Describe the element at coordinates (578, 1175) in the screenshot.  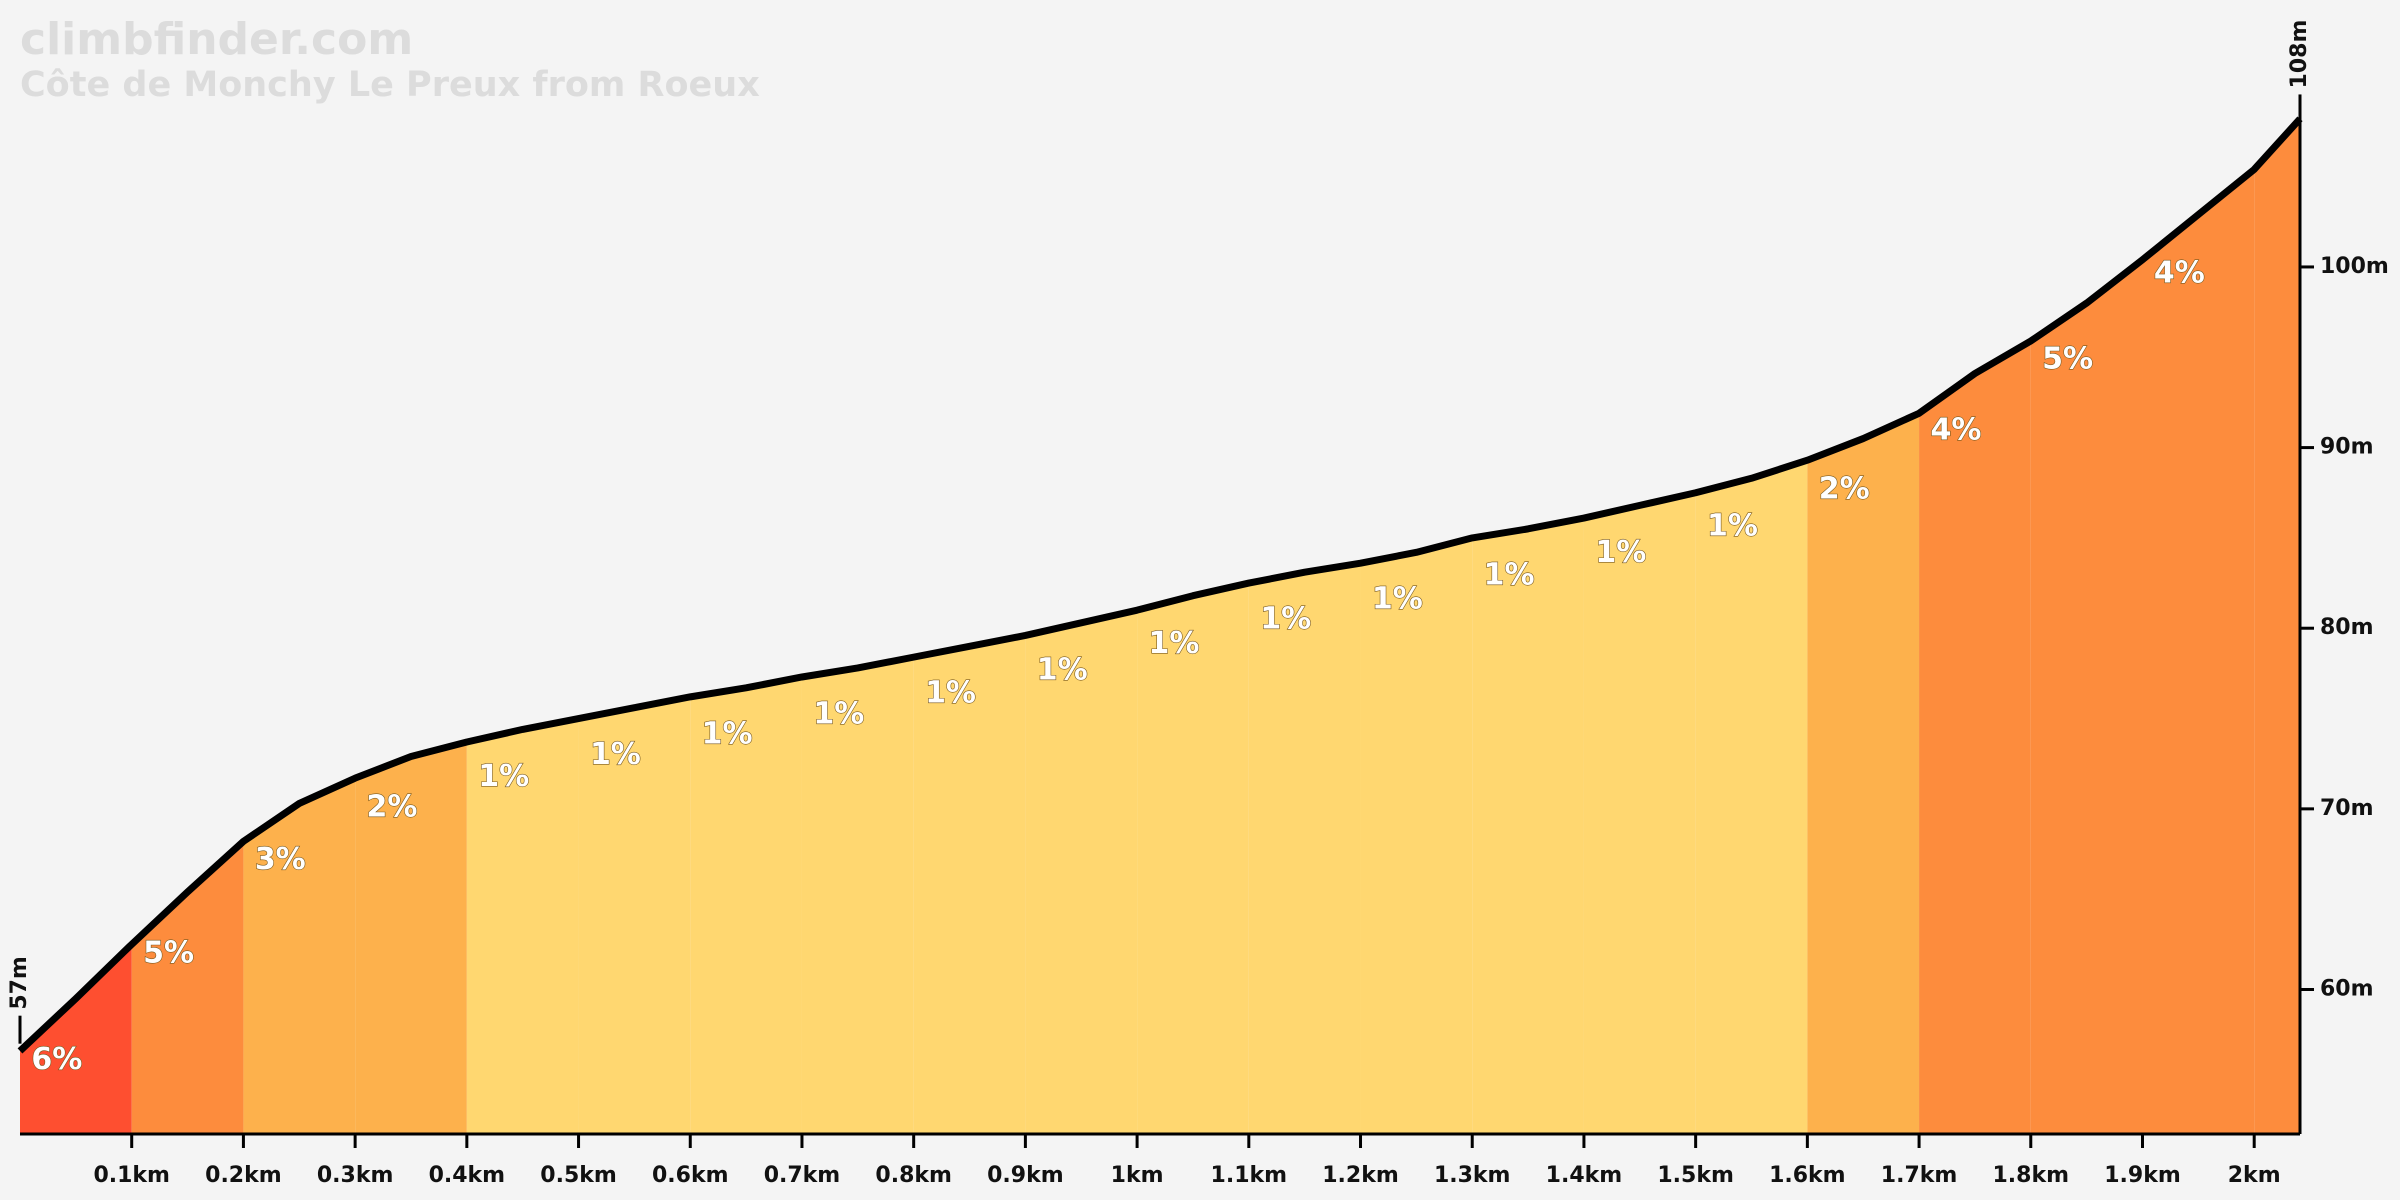
I see `x-tick-label: 0.5km` at that location.